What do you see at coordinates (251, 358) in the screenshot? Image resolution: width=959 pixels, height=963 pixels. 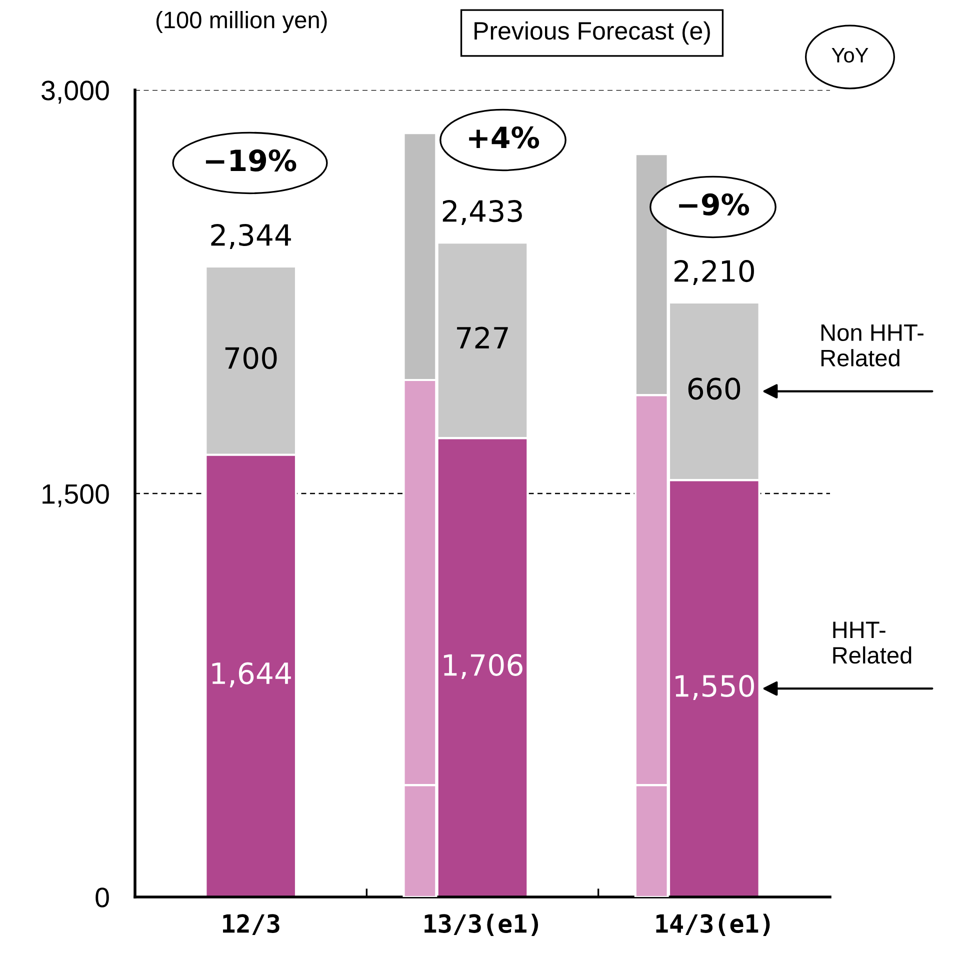 I see `data-label: 700` at bounding box center [251, 358].